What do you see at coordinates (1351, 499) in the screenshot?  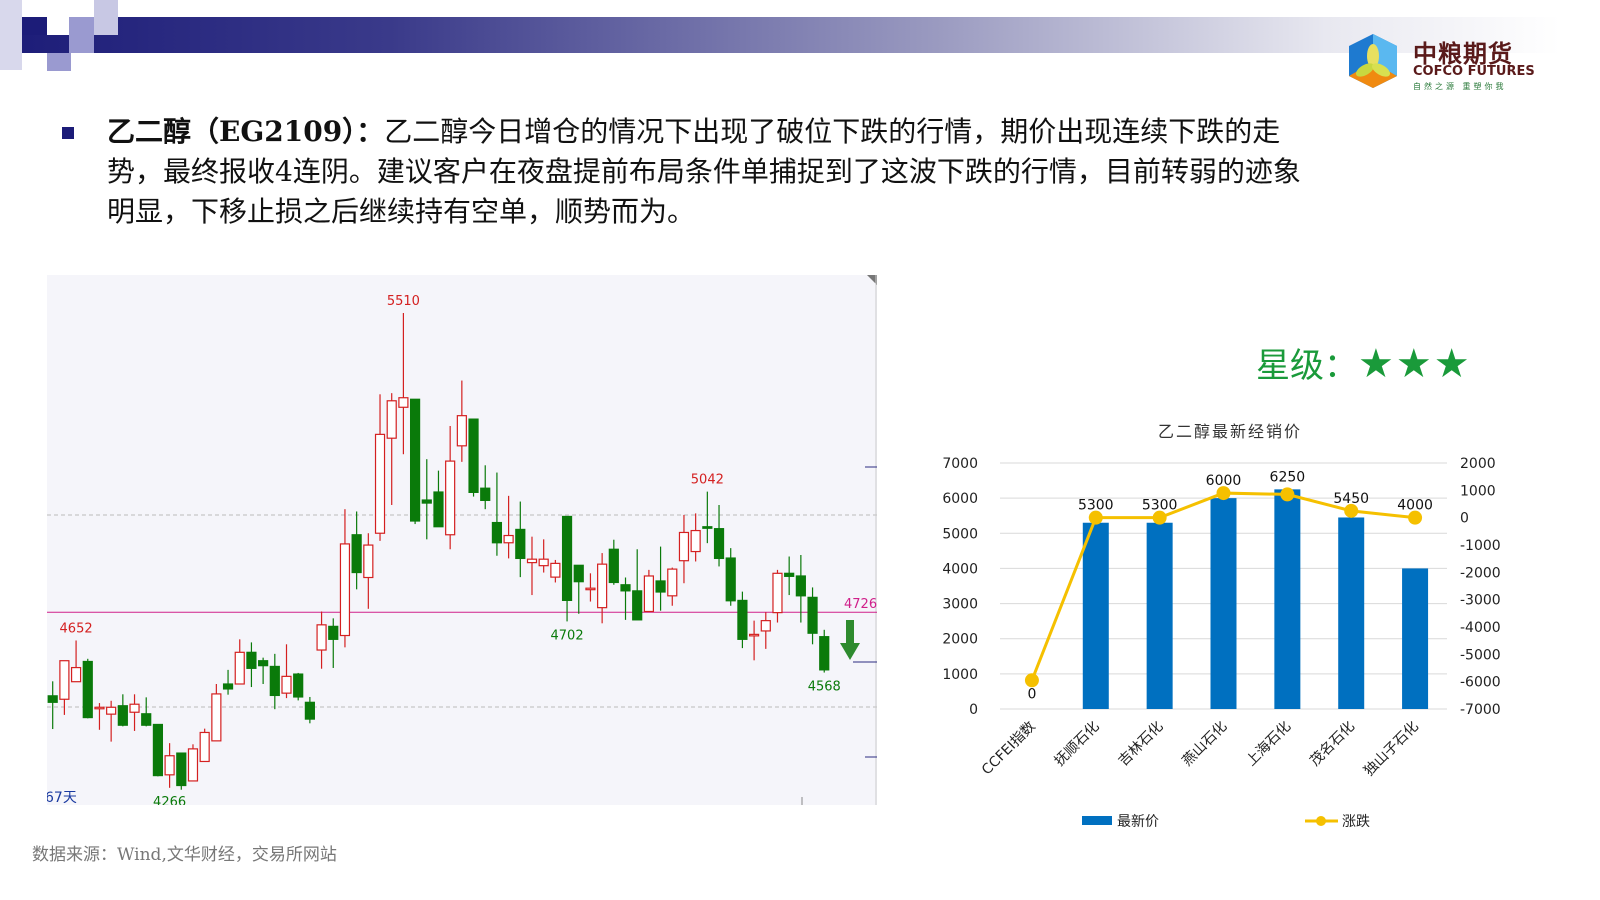 I see `bar-data-label: 5450` at bounding box center [1351, 499].